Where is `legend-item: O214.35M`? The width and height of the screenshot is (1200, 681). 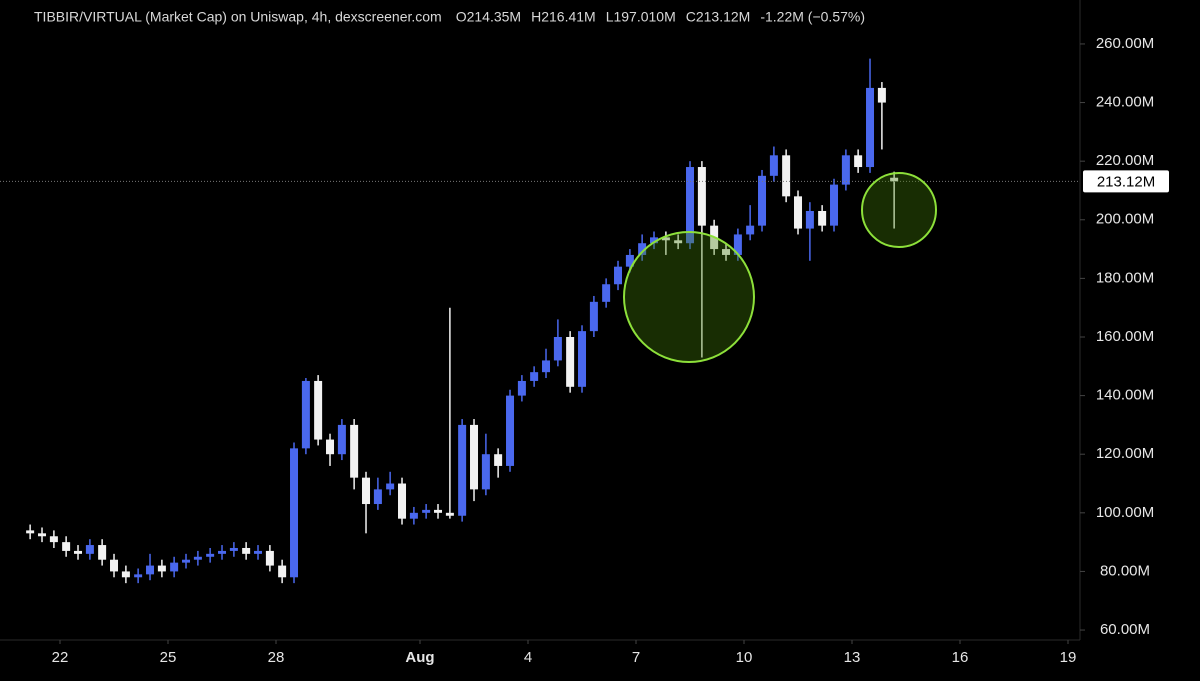
legend-item: O214.35M is located at coordinates (488, 17).